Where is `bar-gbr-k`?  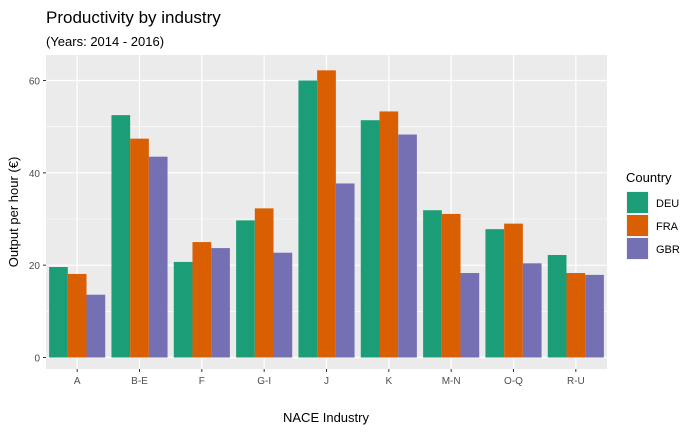 bar-gbr-k is located at coordinates (407, 246).